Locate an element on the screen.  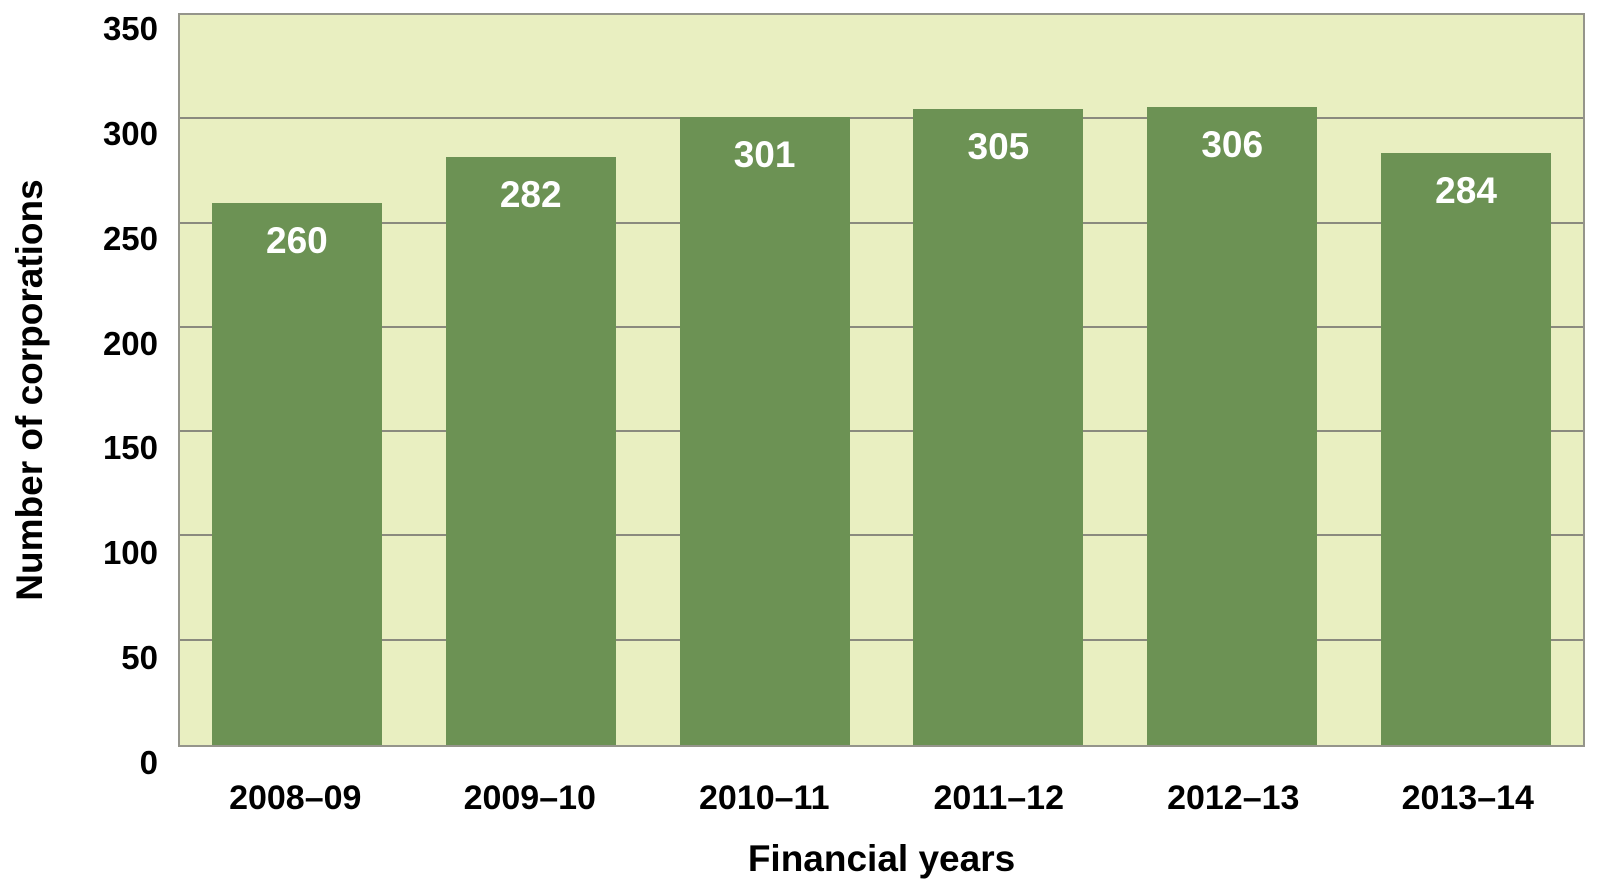
bar-value-label: 260 is located at coordinates (297, 240).